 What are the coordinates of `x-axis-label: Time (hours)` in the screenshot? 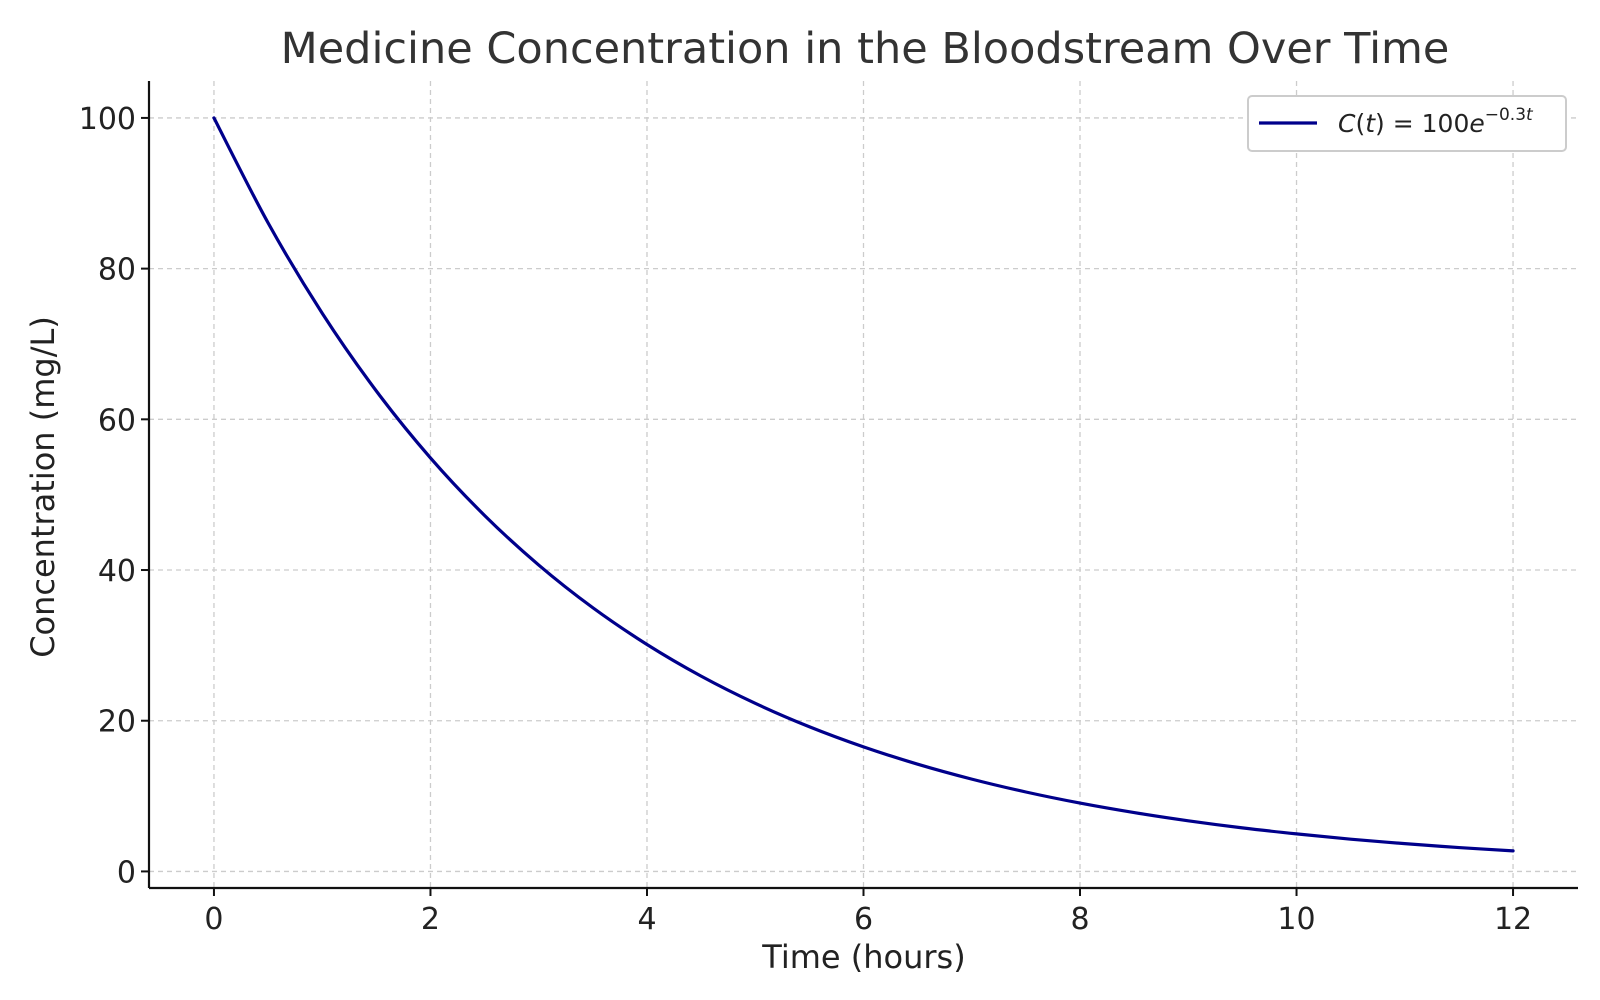 It's located at (863, 957).